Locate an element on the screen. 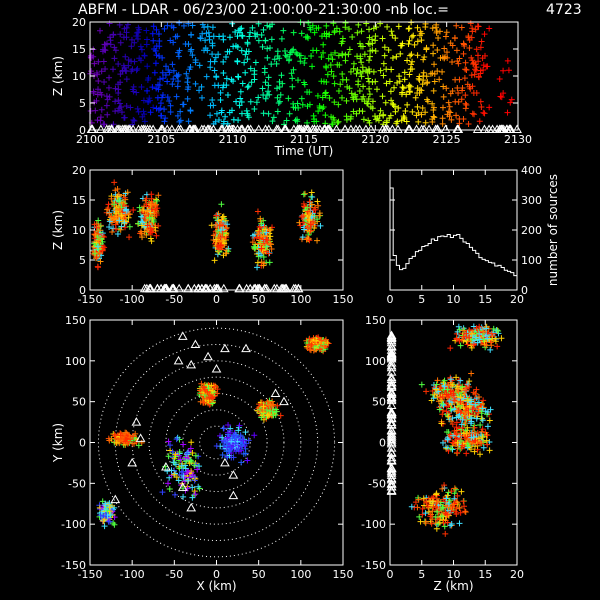 Image resolution: width=600 pixels, height=600 pixels. histogram-steps is located at coordinates (453, 238).